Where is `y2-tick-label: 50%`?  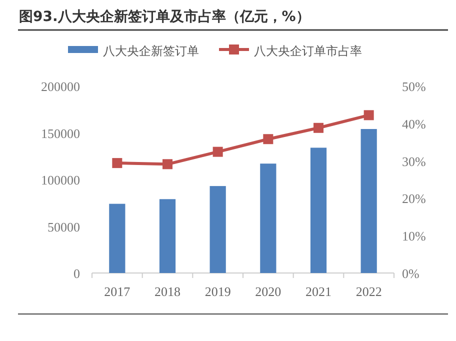
y2-tick-label: 50% is located at coordinates (414, 86).